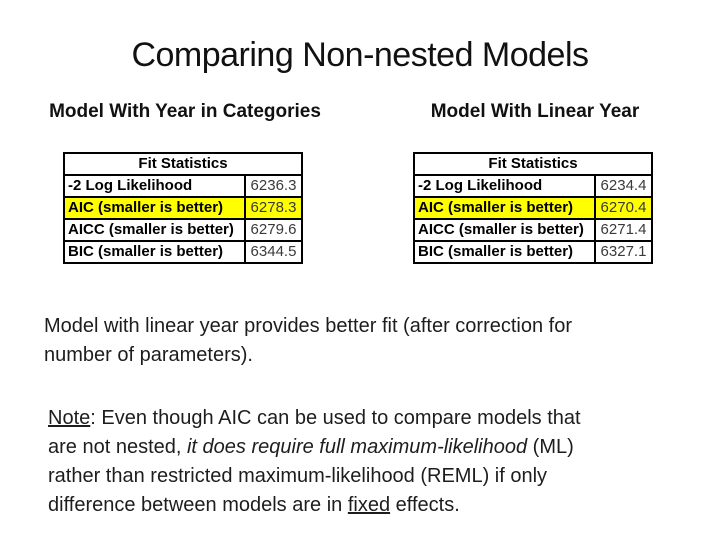 The height and width of the screenshot is (540, 720). I want to click on table-row-bic: BIC (smaller is better) 6344.5, so click(183, 252).